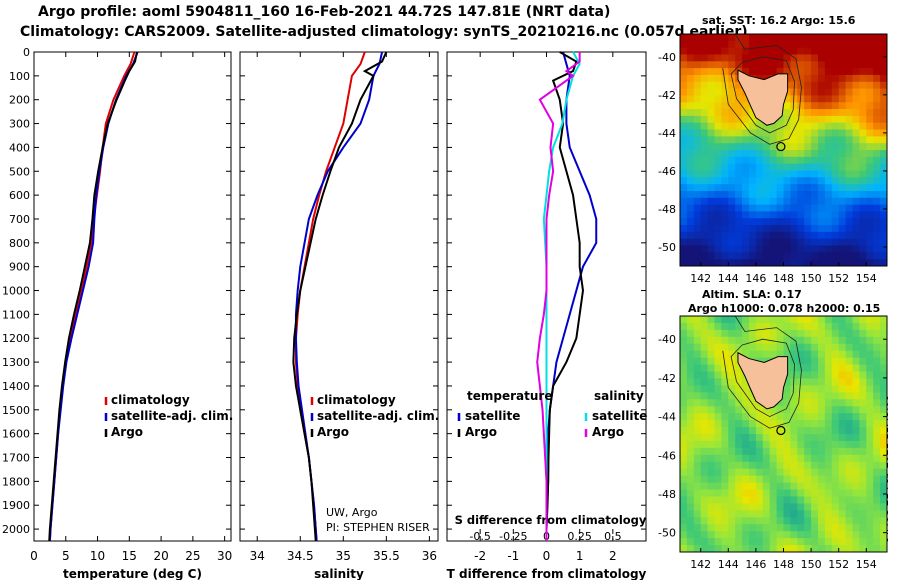 The height and width of the screenshot is (580, 900). Describe the element at coordinates (429, 556) in the screenshot. I see `x-tick-label: 36` at that location.